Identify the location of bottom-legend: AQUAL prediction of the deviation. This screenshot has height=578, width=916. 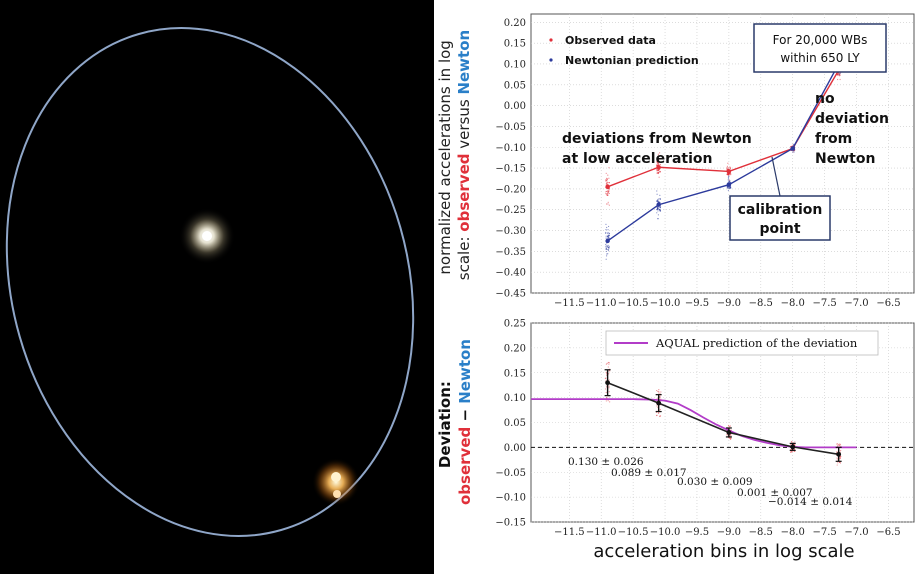
(742, 343).